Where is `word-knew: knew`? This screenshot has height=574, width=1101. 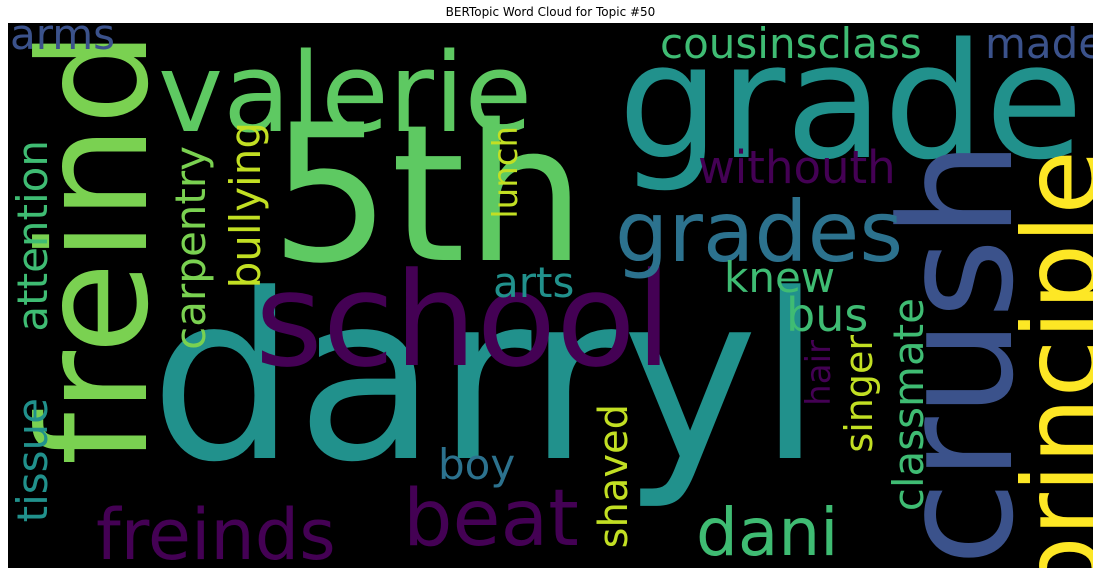 word-knew: knew is located at coordinates (780, 277).